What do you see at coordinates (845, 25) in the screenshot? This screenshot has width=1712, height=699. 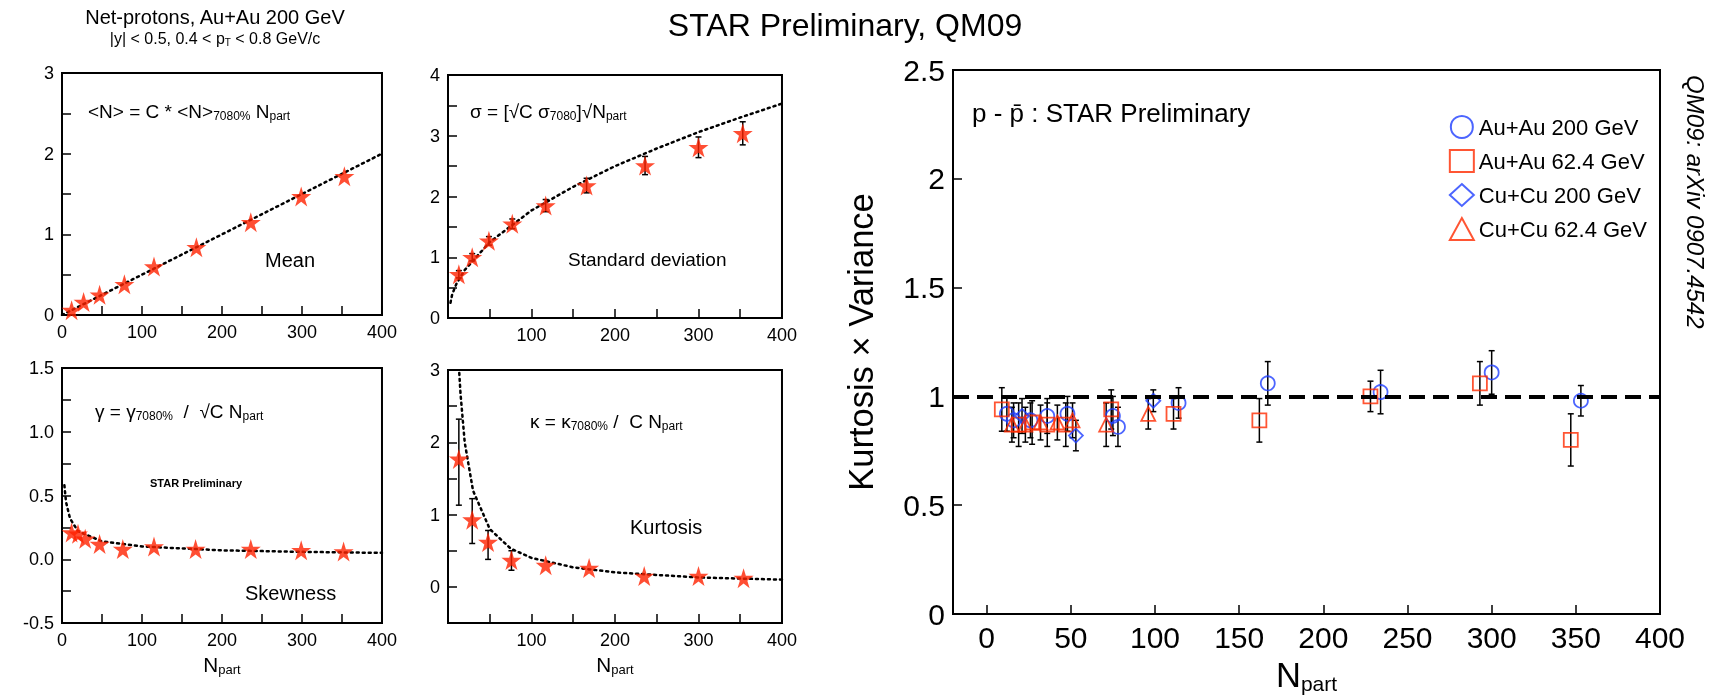 I see `chart-title: STAR Preliminary, QM09` at bounding box center [845, 25].